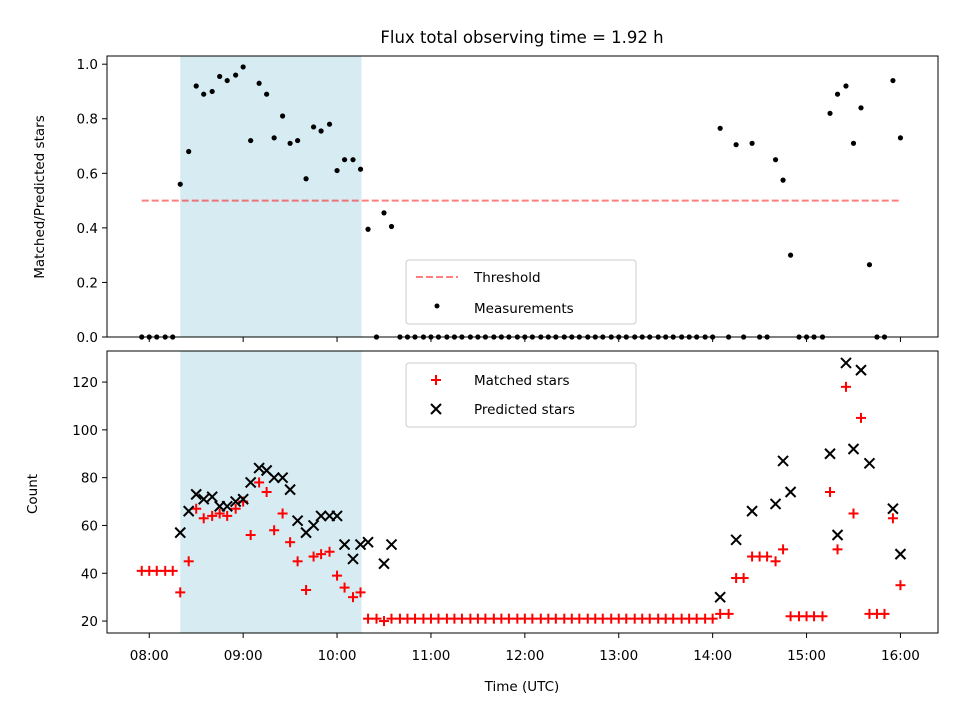 Image resolution: width=960 pixels, height=720 pixels. I want to click on y-tick-label: 0.0, so click(87, 338).